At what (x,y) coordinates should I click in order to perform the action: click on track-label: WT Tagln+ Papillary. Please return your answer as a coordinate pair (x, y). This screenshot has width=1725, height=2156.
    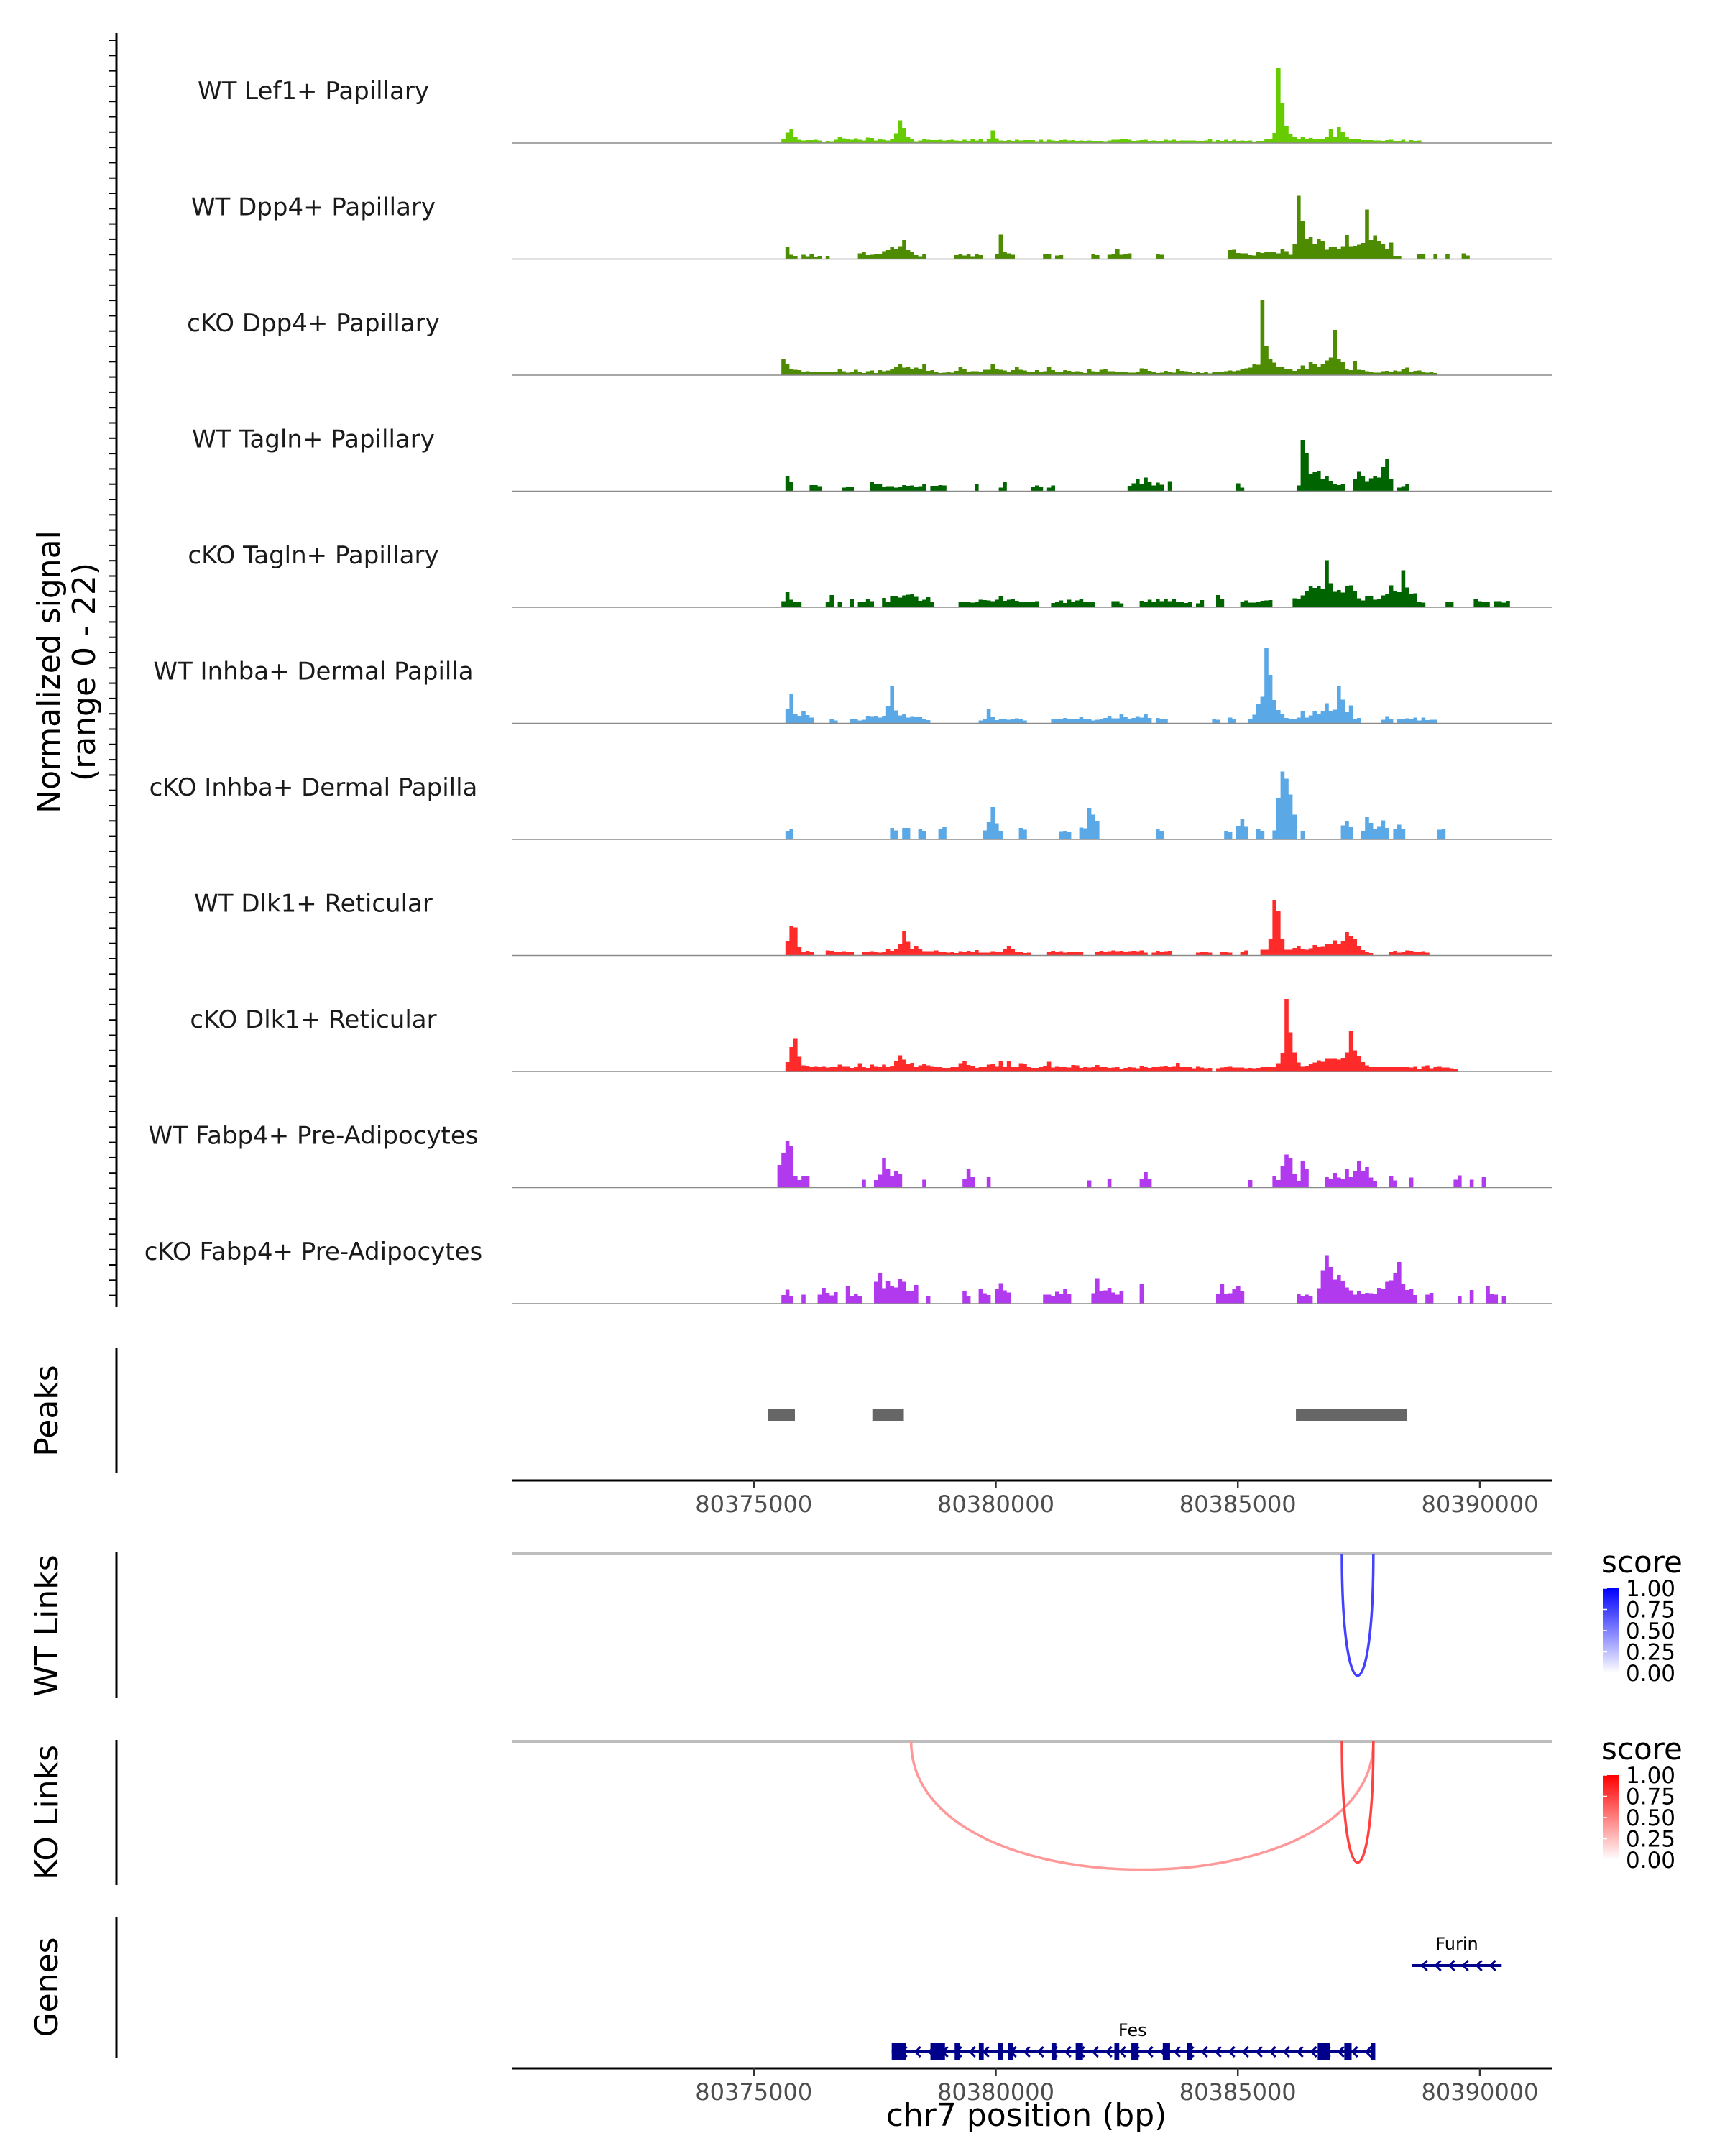
    Looking at the image, I should click on (313, 439).